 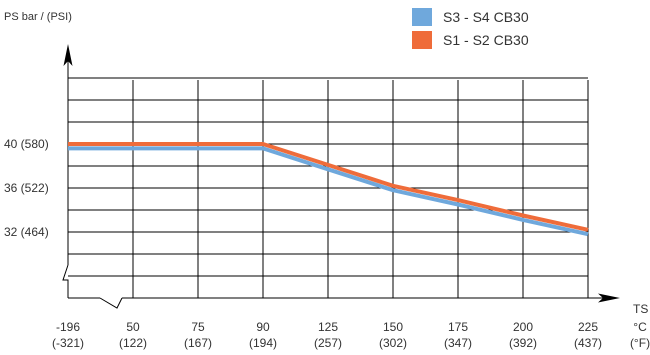 I want to click on x-tick-label-celsius: 175, so click(x=458, y=327).